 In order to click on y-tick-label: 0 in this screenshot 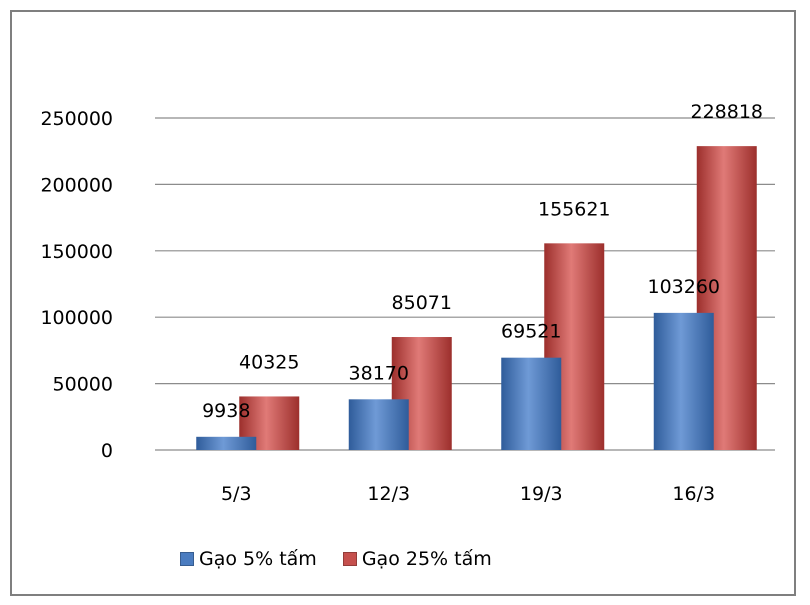, I will do `click(107, 451)`.